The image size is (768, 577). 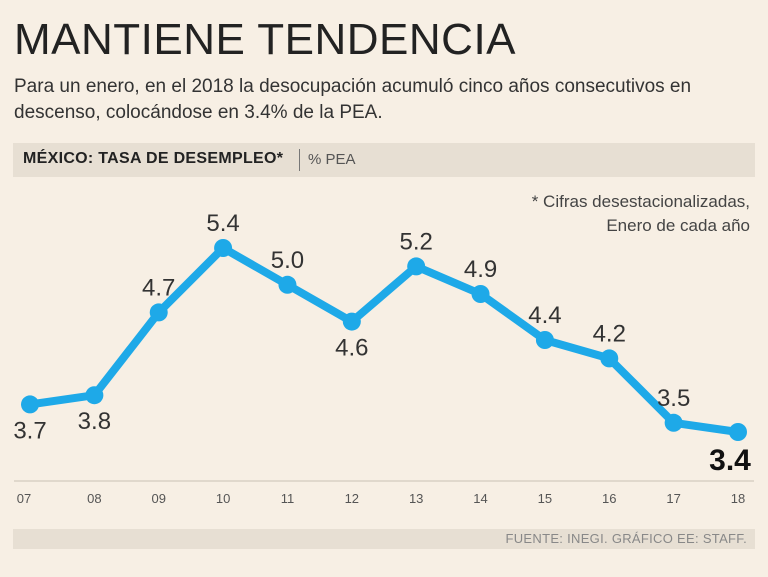 What do you see at coordinates (730, 460) in the screenshot?
I see `data-label-18: 3.4` at bounding box center [730, 460].